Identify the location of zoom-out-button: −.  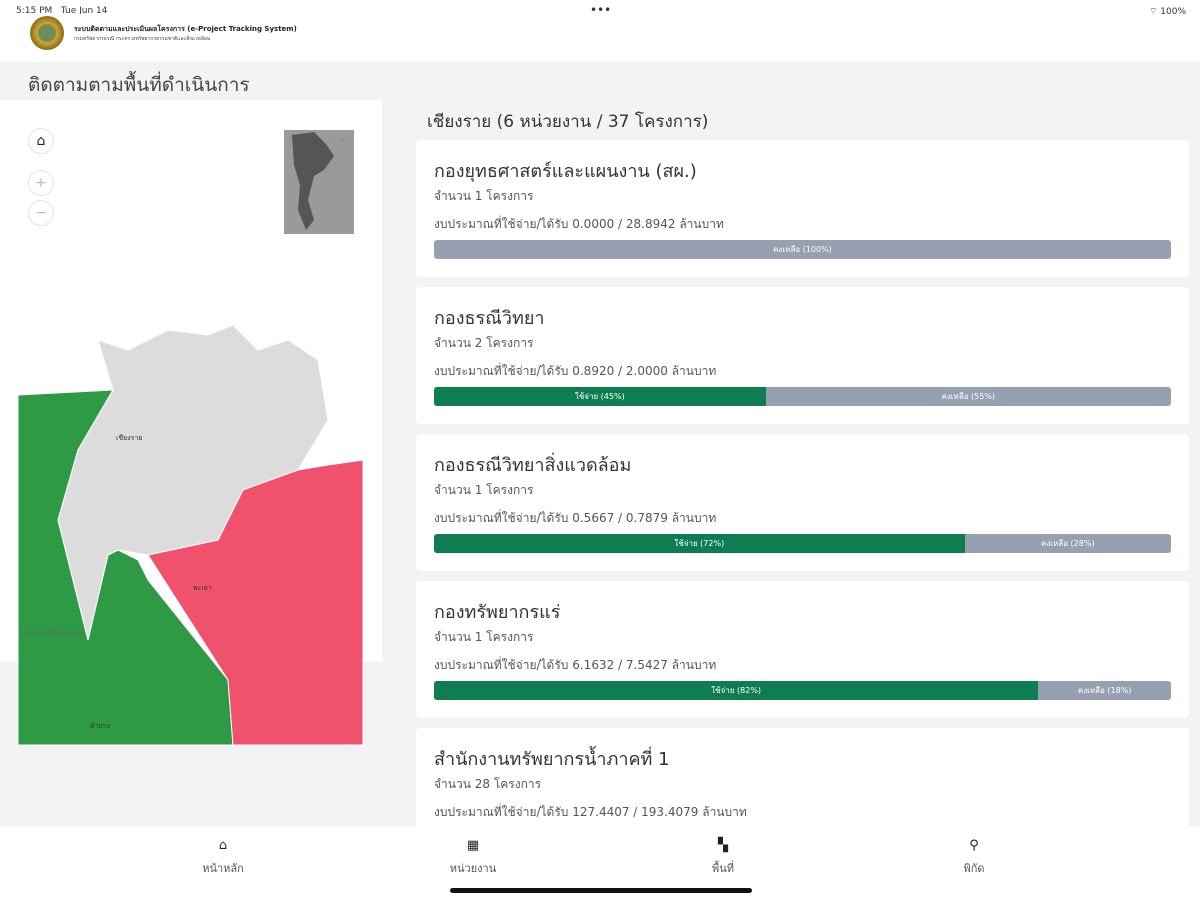
(41, 213).